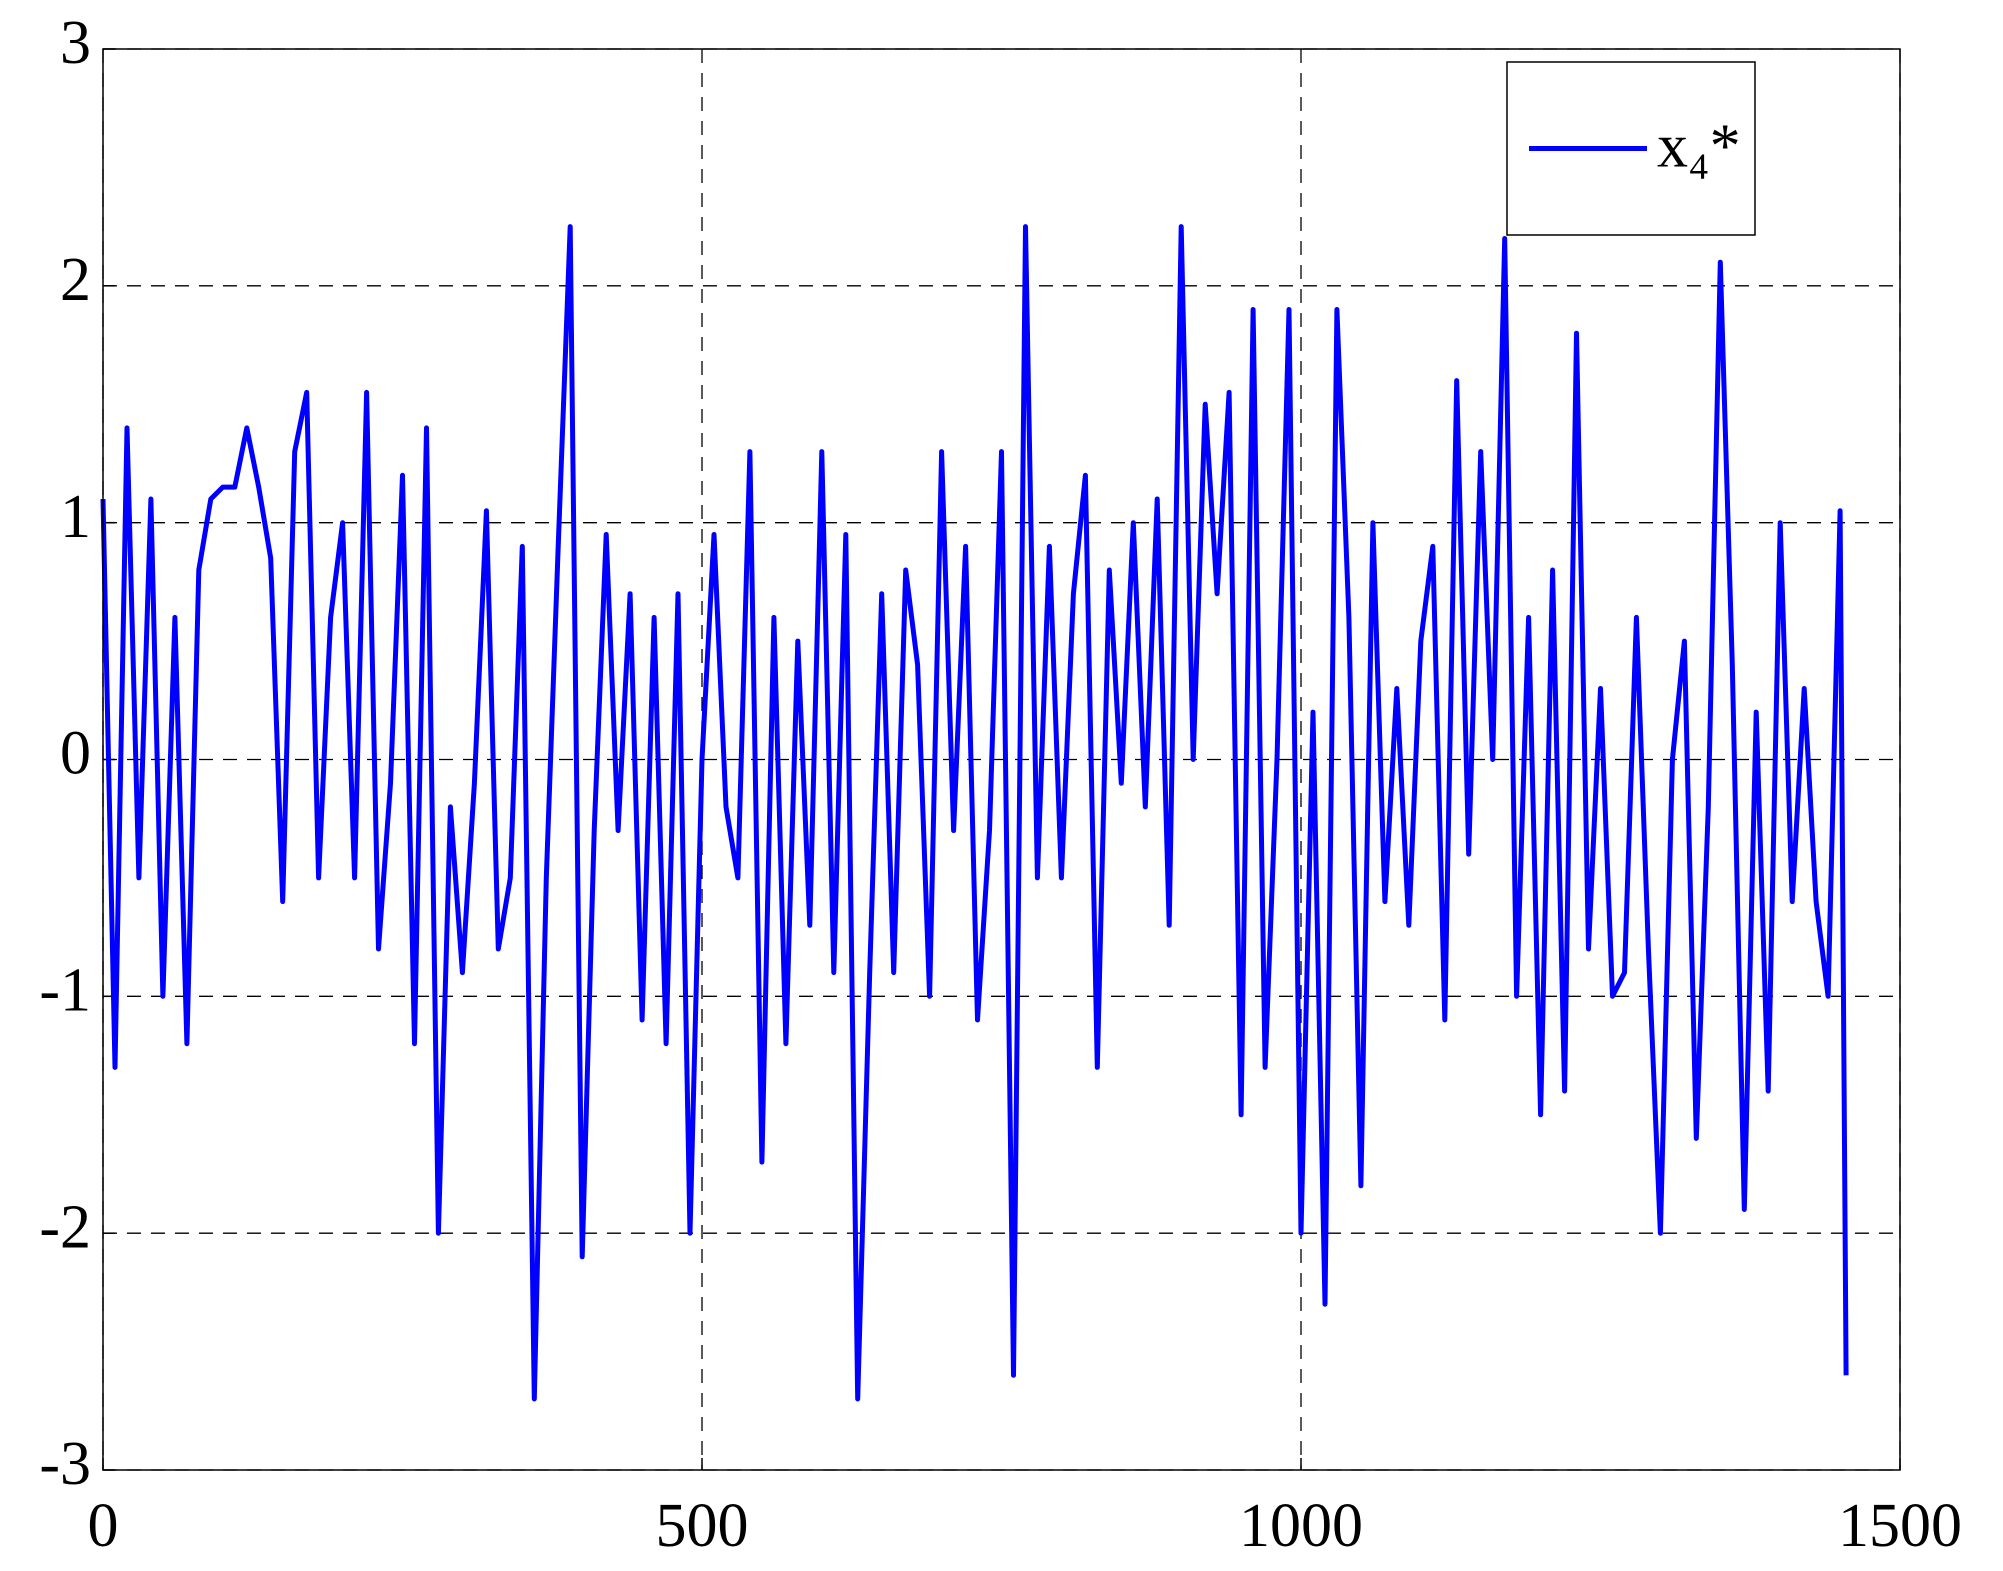 The width and height of the screenshot is (2003, 1571). What do you see at coordinates (702, 1526) in the screenshot?
I see `x-tick-label: 500` at bounding box center [702, 1526].